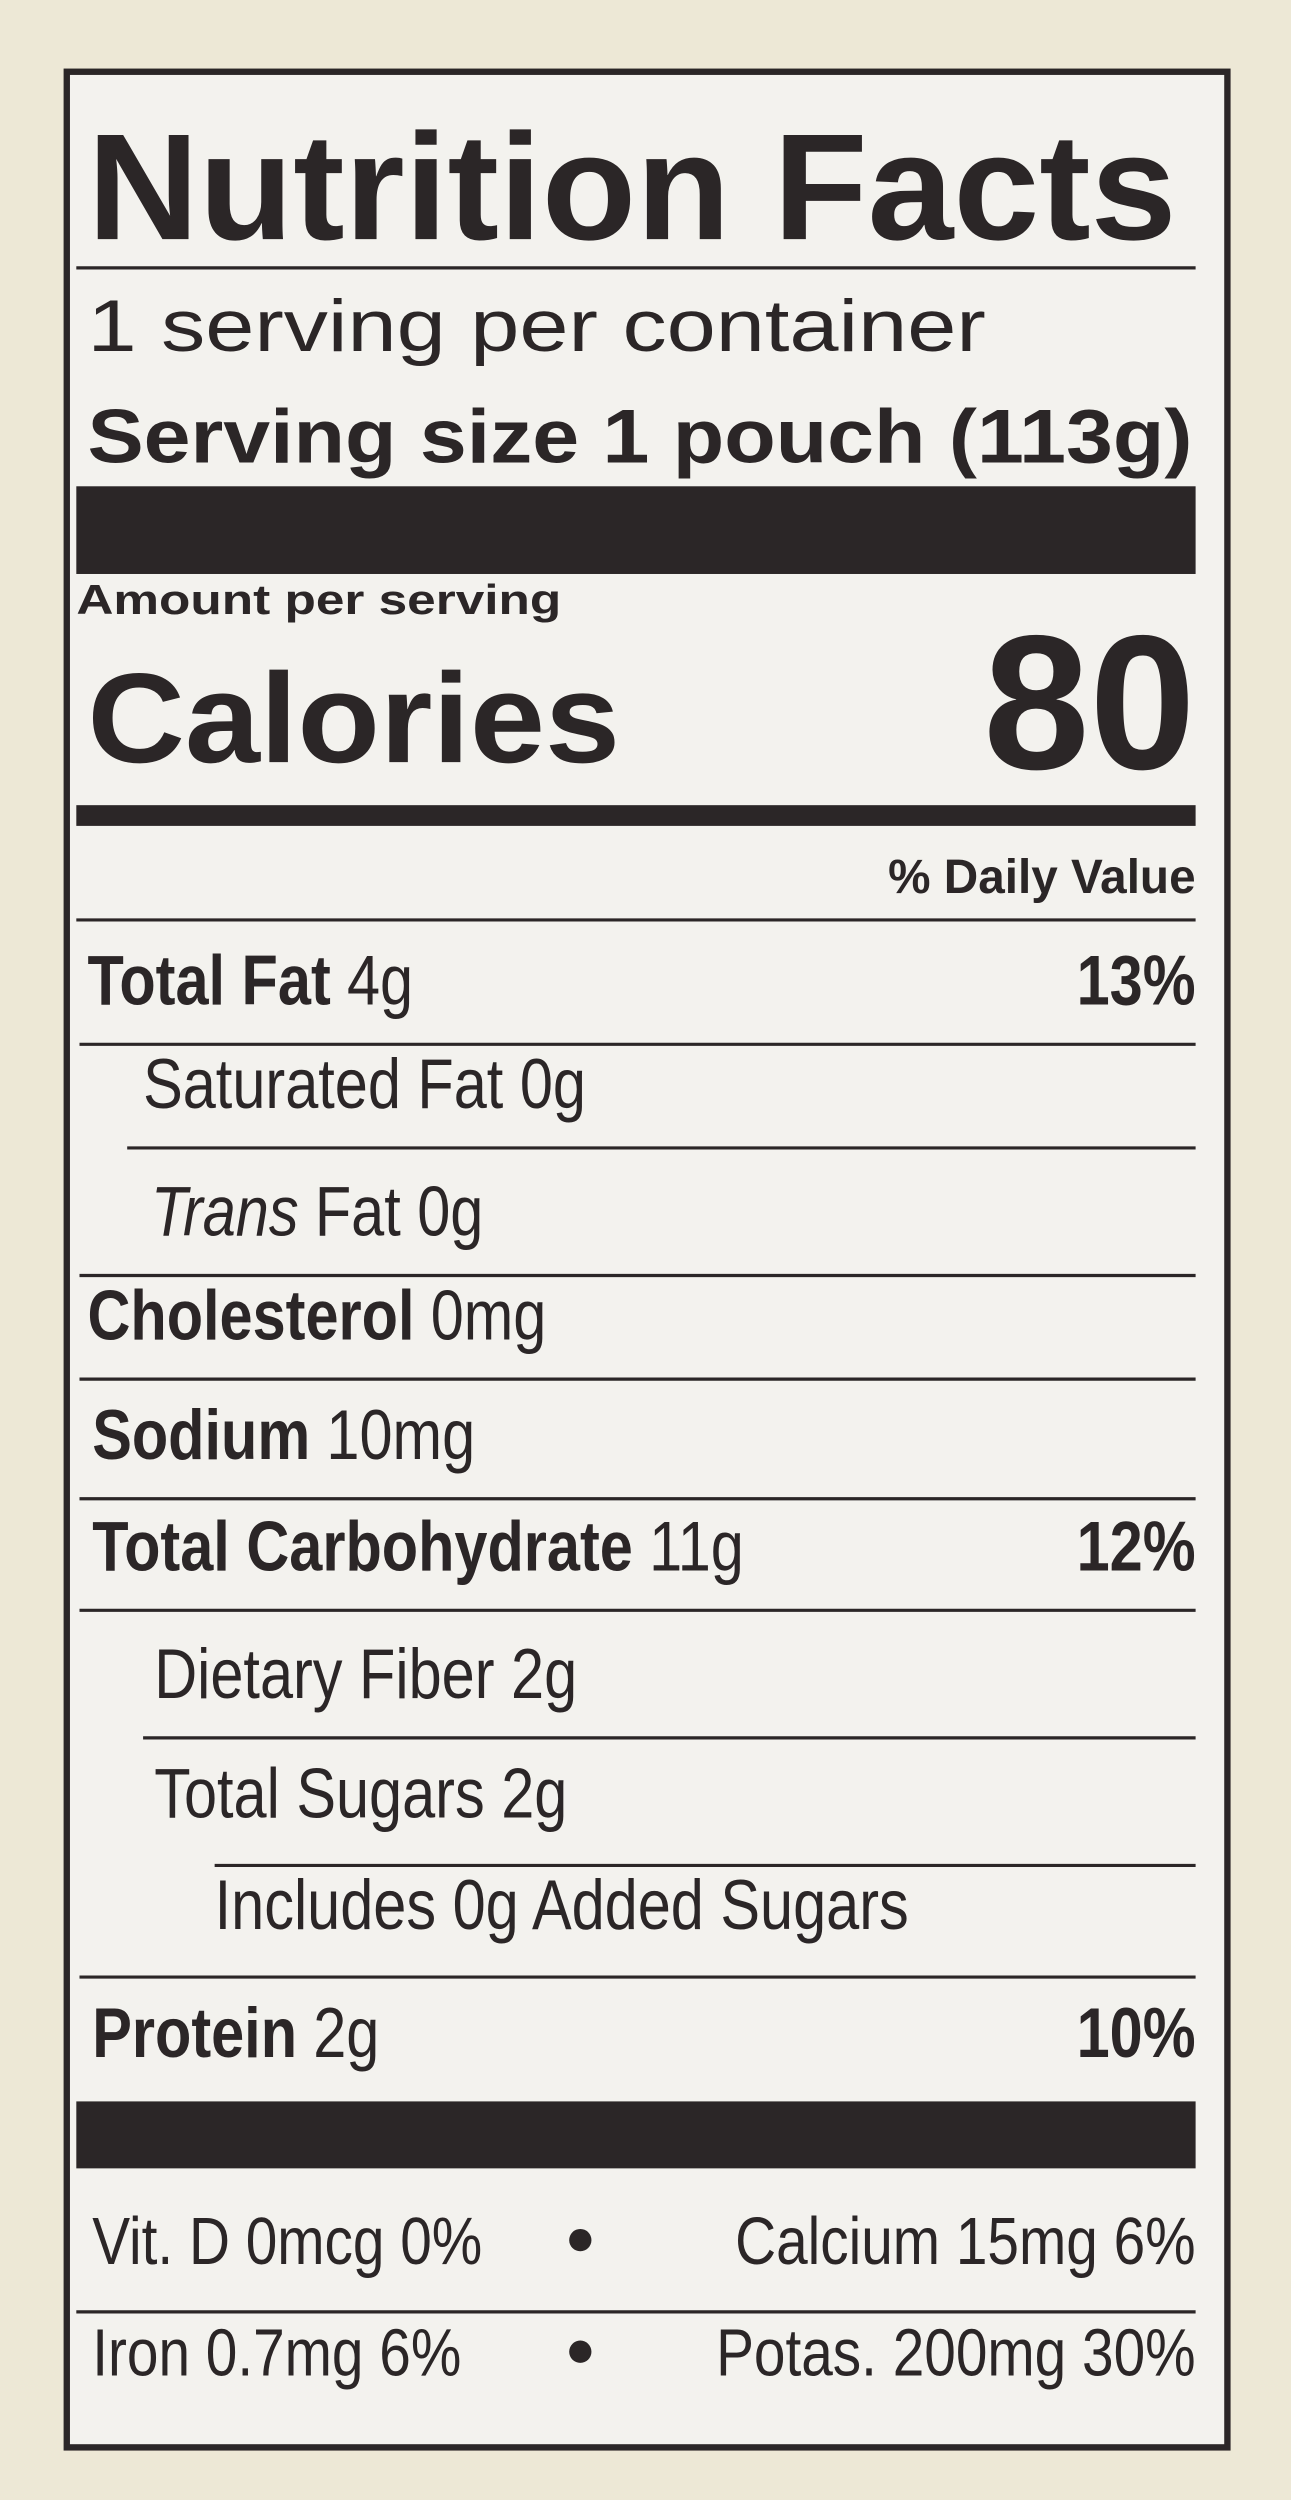 This screenshot has width=1291, height=2500. I want to click on daily-value: 13%, so click(1136, 980).